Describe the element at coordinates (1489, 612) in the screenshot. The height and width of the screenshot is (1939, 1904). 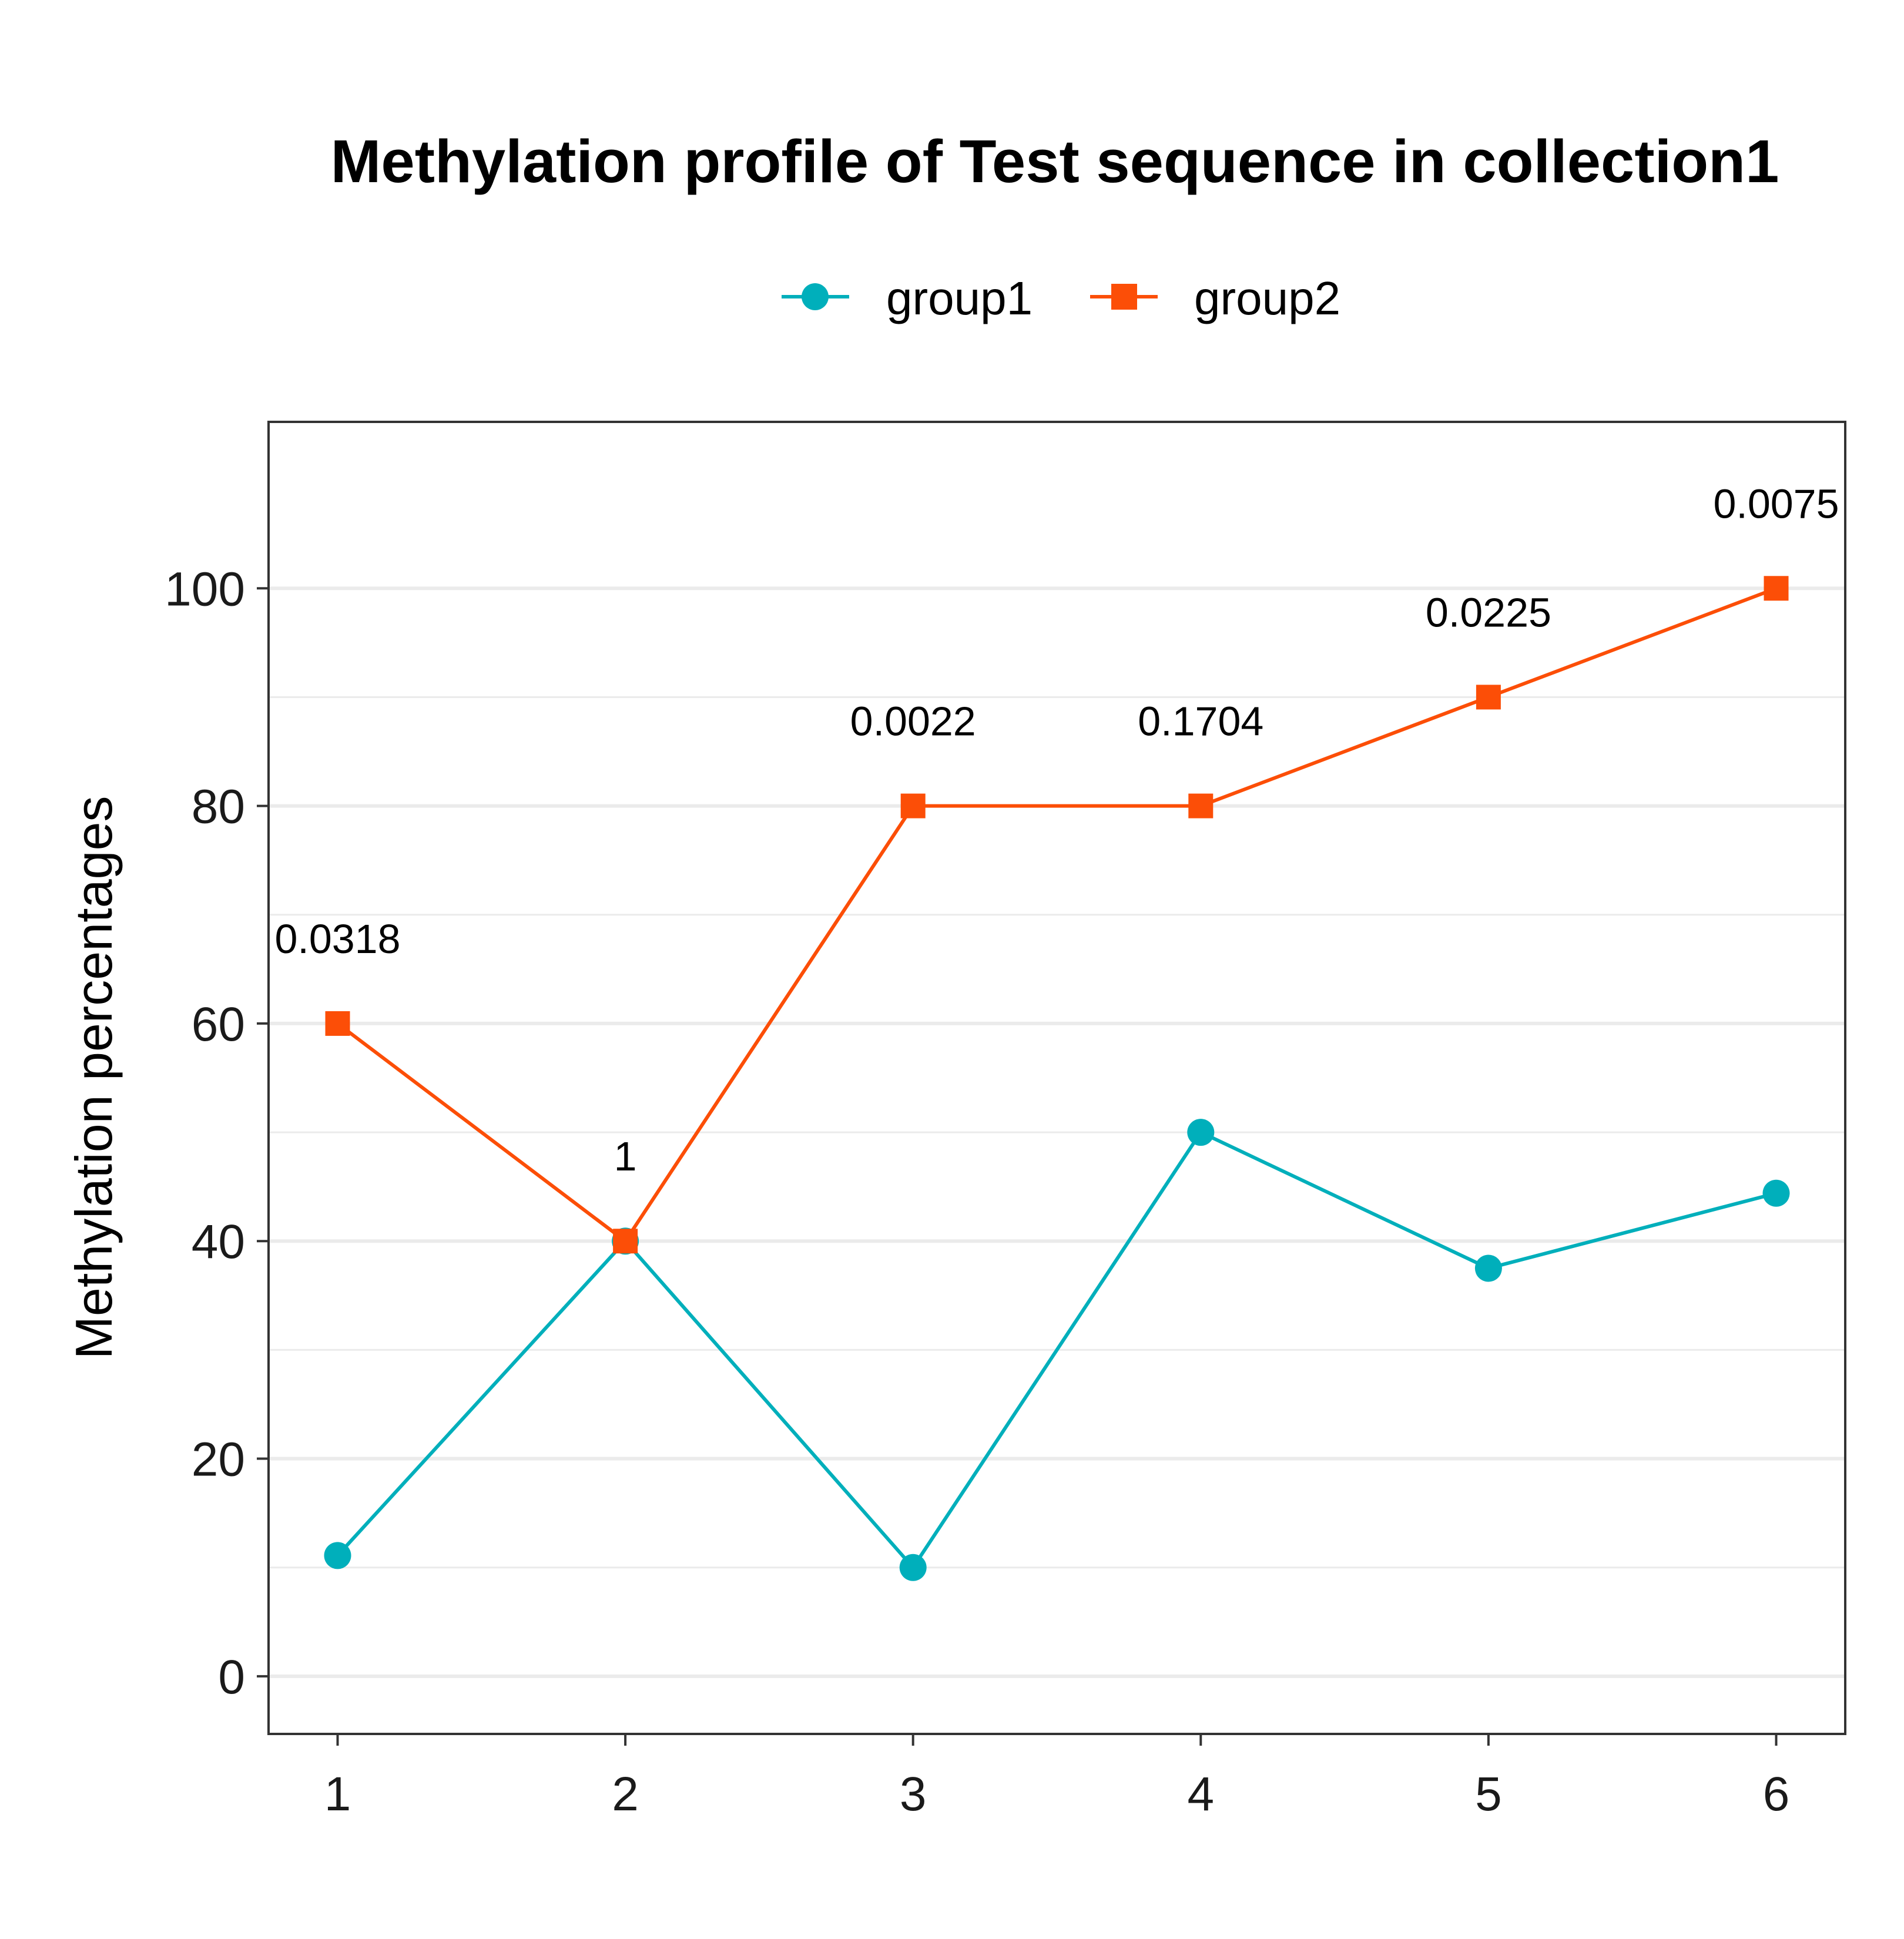
I see `p-value-label: 0.0225` at that location.